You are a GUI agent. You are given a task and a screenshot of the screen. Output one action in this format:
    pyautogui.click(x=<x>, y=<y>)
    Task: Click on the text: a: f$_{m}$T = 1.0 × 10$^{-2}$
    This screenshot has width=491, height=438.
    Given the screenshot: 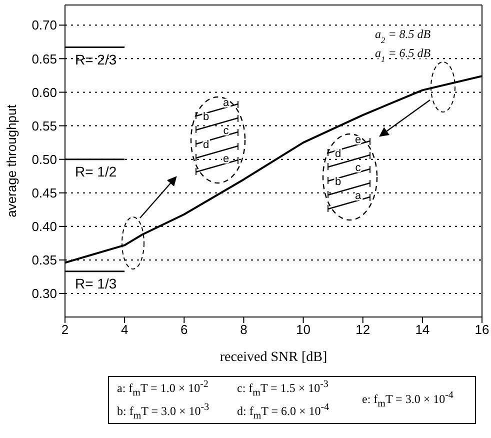 What is the action you would take?
    pyautogui.click(x=163, y=388)
    